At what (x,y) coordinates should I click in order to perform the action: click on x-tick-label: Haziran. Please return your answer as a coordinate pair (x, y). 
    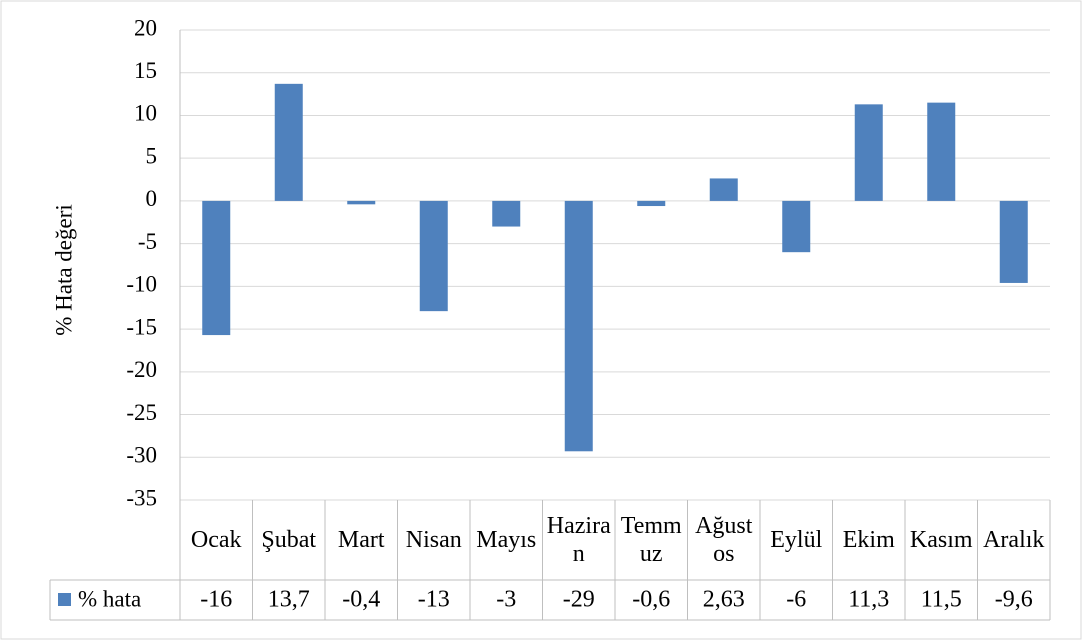
    Looking at the image, I should click on (578, 540).